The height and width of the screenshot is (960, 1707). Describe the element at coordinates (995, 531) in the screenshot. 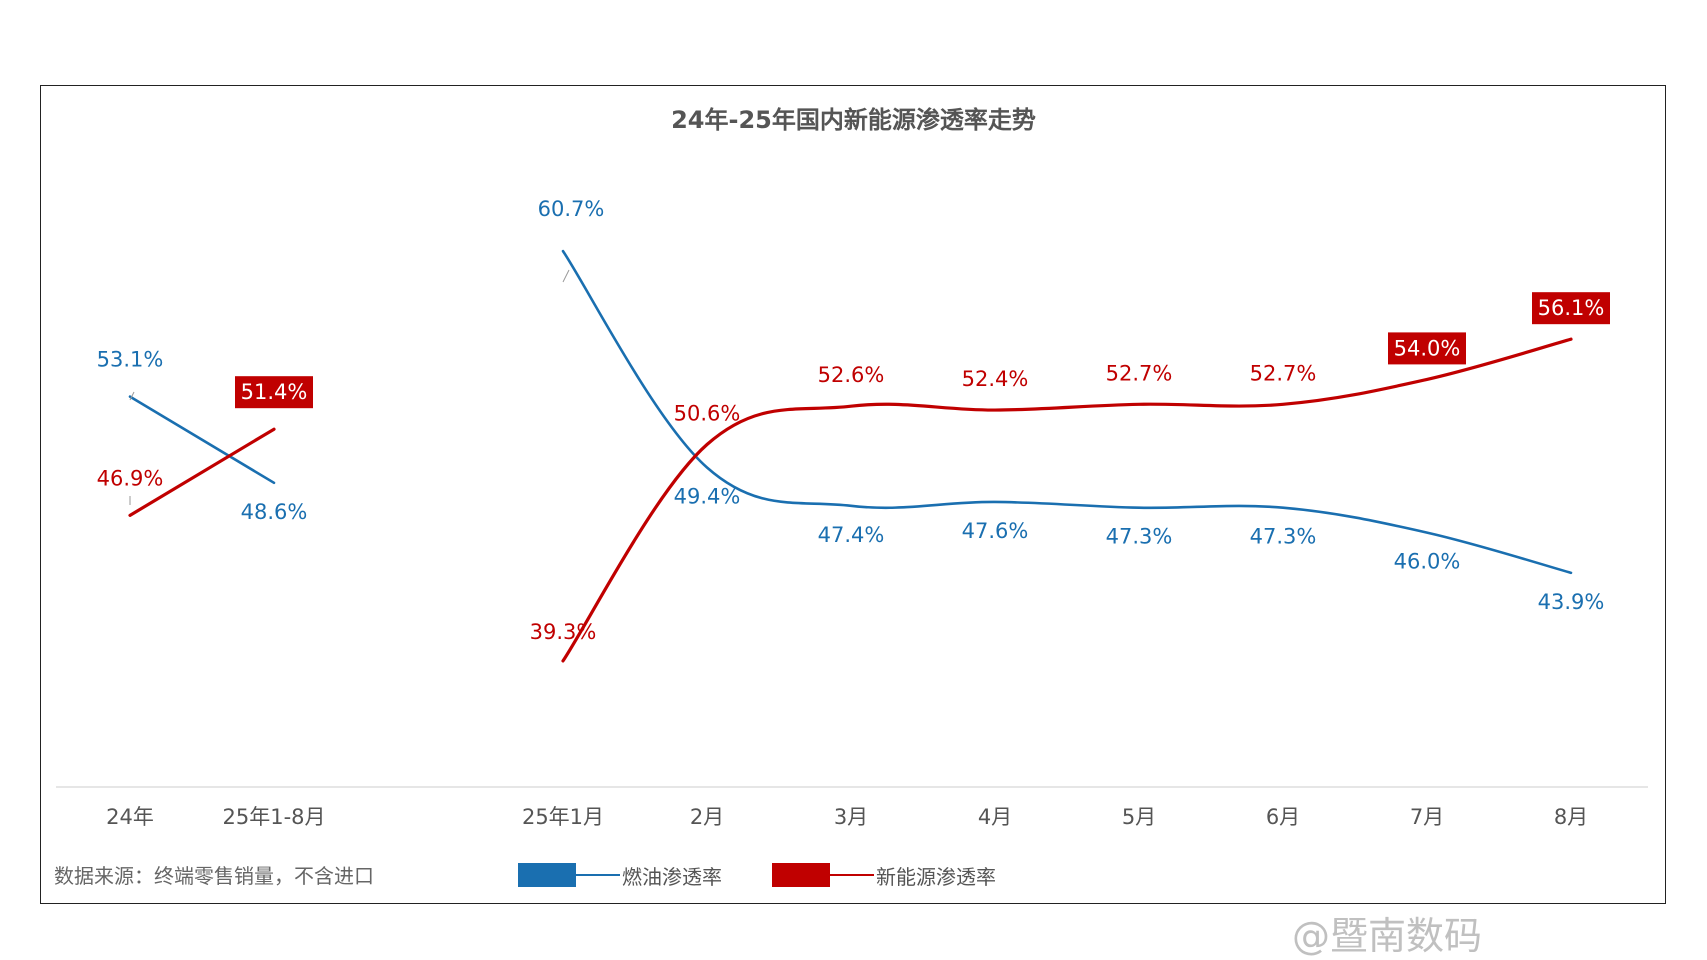

I see `data-label: 47.6%` at that location.